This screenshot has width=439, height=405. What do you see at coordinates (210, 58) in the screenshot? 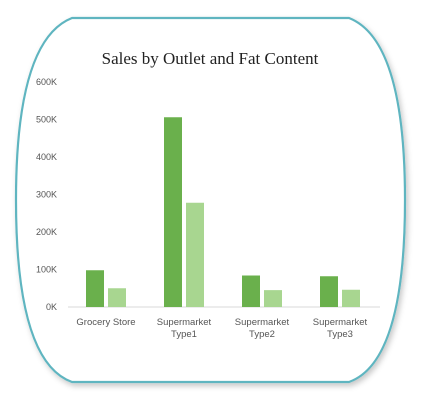
I see `chart-title: Sales by Outlet and Fat Content` at bounding box center [210, 58].